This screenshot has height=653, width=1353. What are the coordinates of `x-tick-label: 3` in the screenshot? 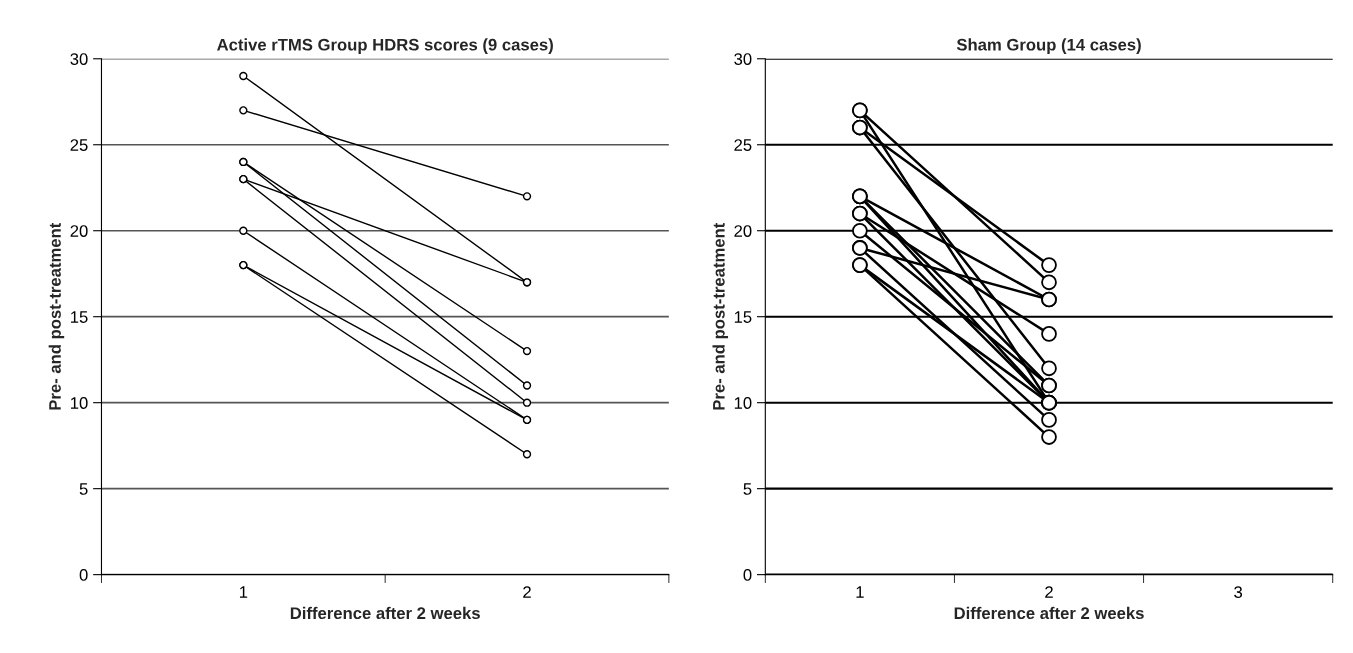 It's located at (1238, 592).